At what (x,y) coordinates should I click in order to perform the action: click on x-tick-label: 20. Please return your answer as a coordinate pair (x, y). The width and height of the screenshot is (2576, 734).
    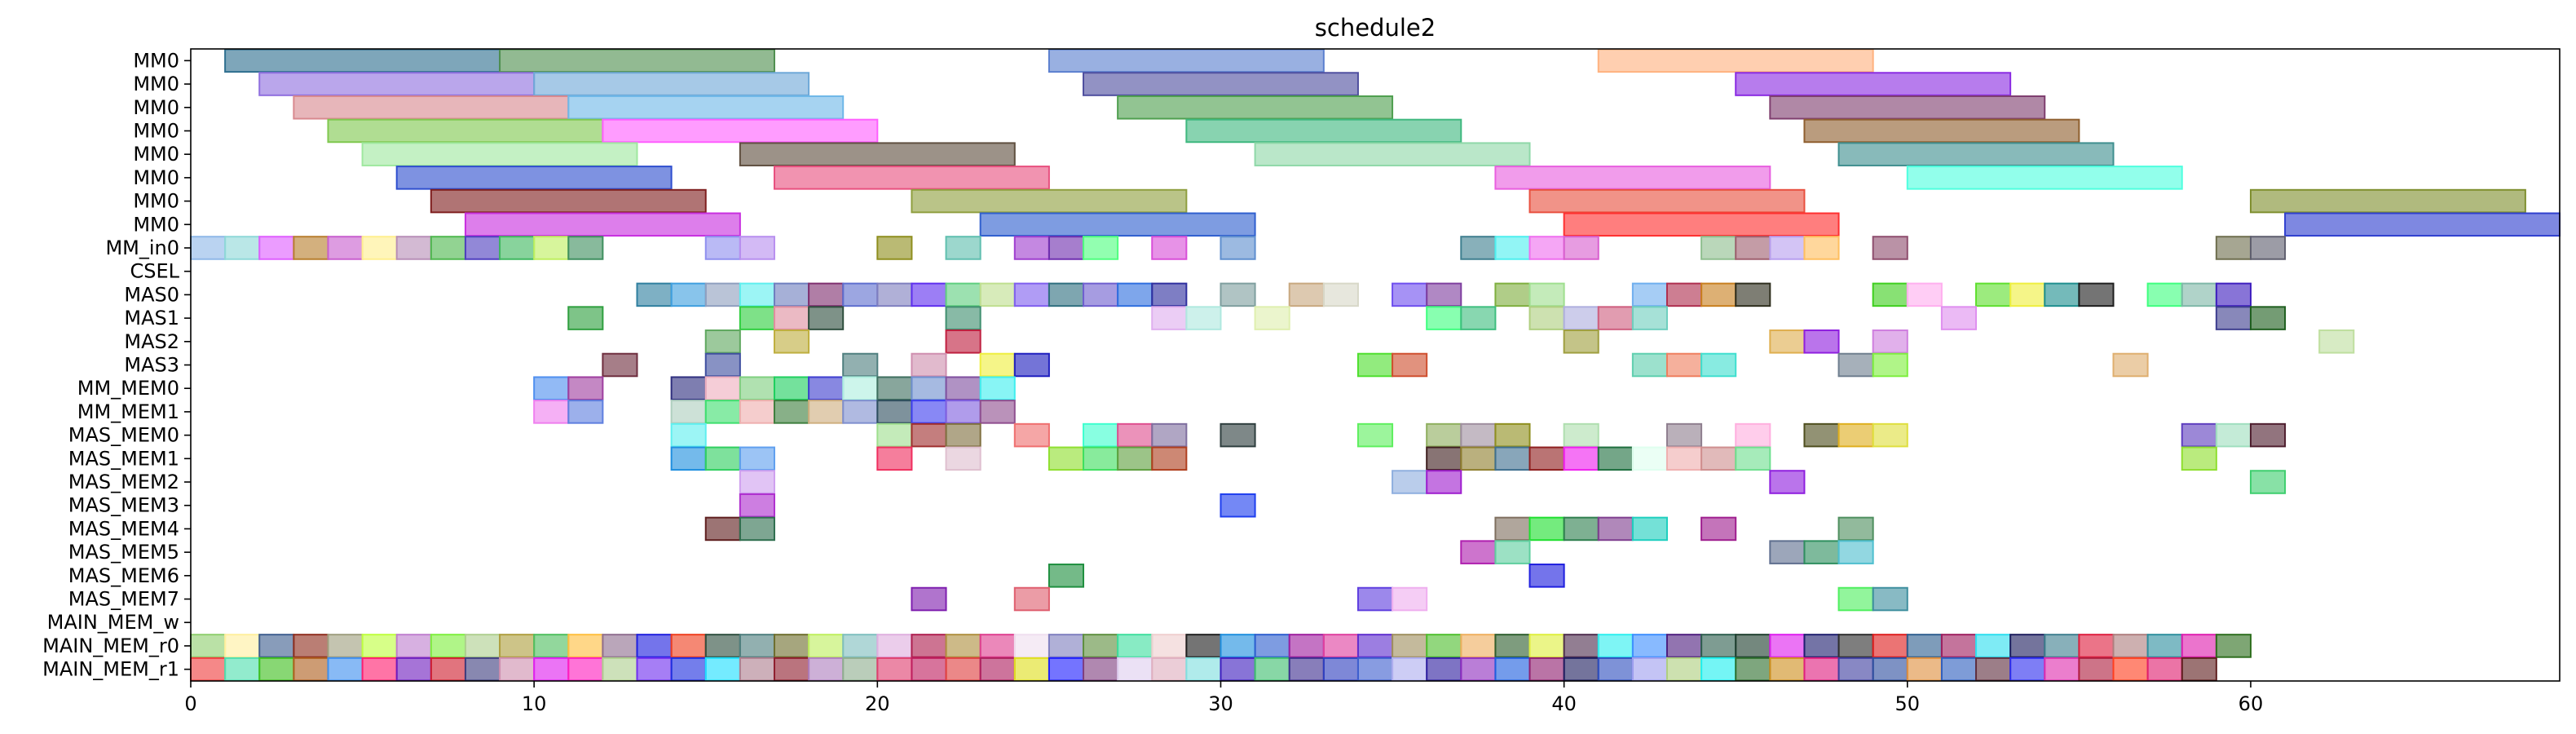
    Looking at the image, I should click on (877, 703).